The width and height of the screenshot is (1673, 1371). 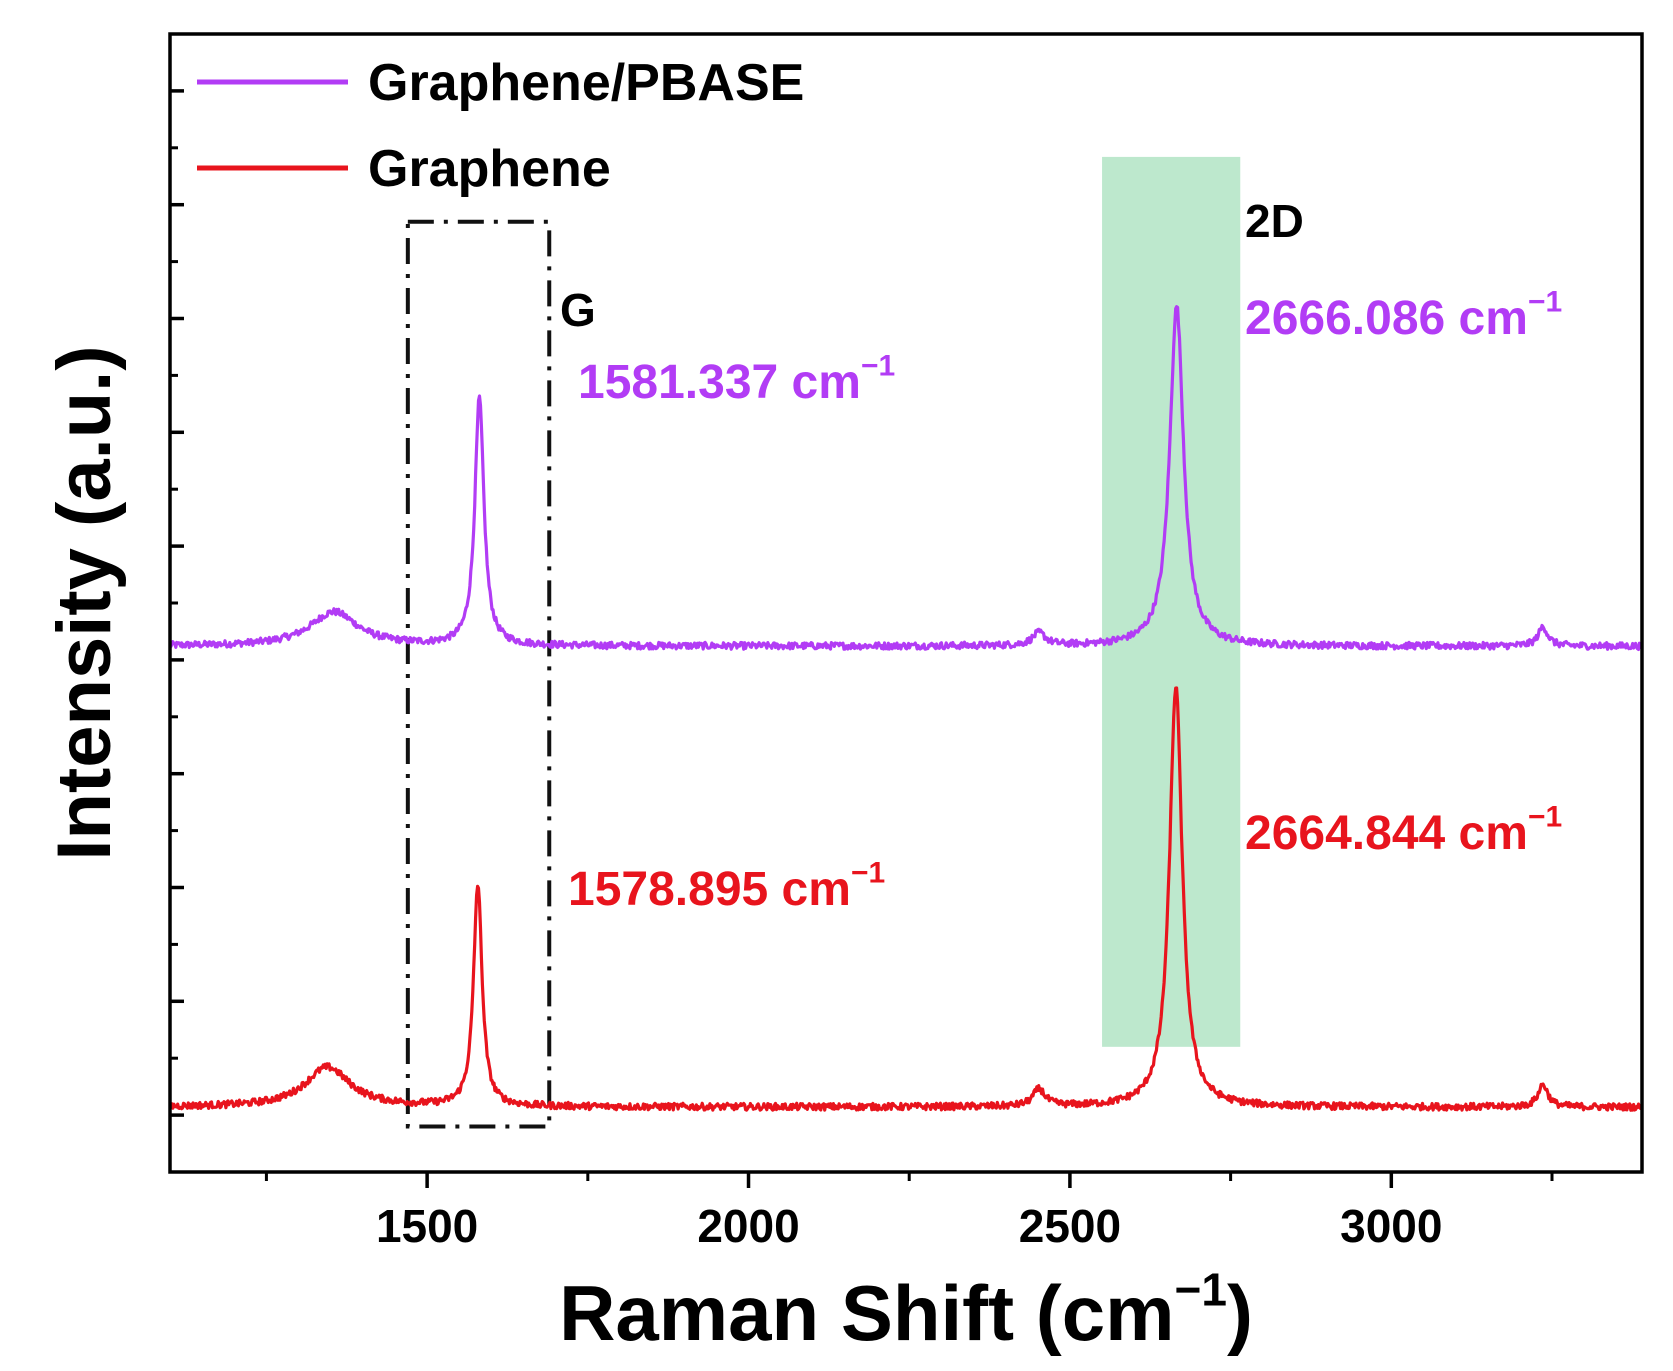 I want to click on d2-peak-label: 2D, so click(x=1274, y=221).